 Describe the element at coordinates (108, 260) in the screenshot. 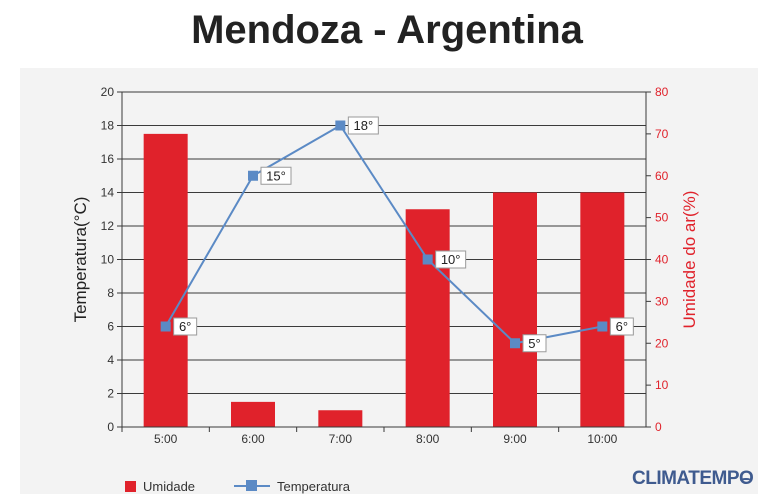

I see `y-tick-label: 10` at that location.